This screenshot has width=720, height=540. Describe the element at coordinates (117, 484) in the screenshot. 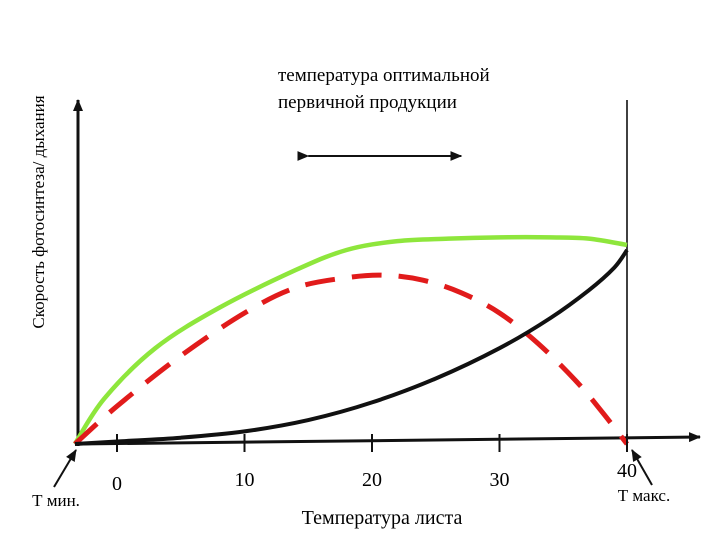

I see `x-tick-label-0: 0` at that location.